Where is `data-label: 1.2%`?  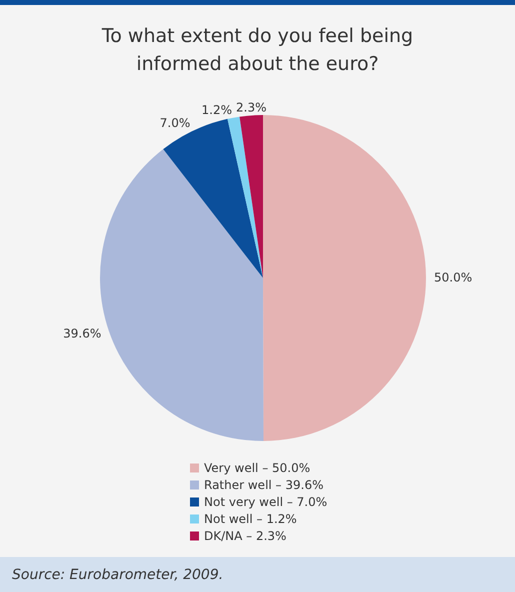 data-label: 1.2% is located at coordinates (217, 109).